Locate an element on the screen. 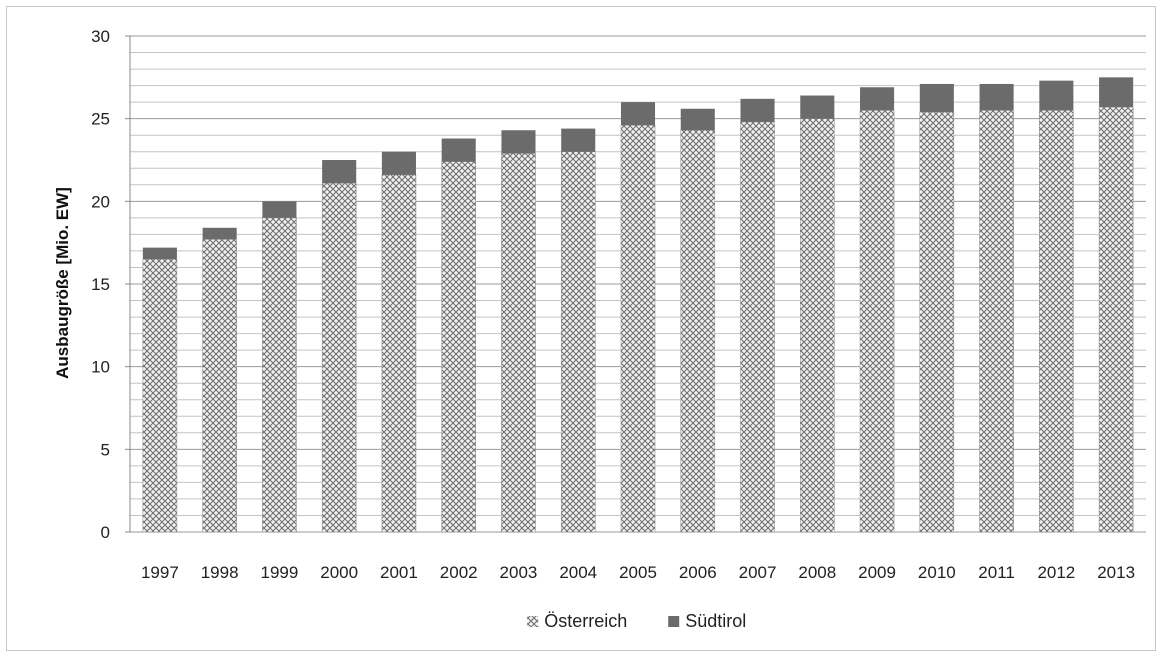 The height and width of the screenshot is (659, 1164). bar-segment--sterreich-2004 is located at coordinates (578, 342).